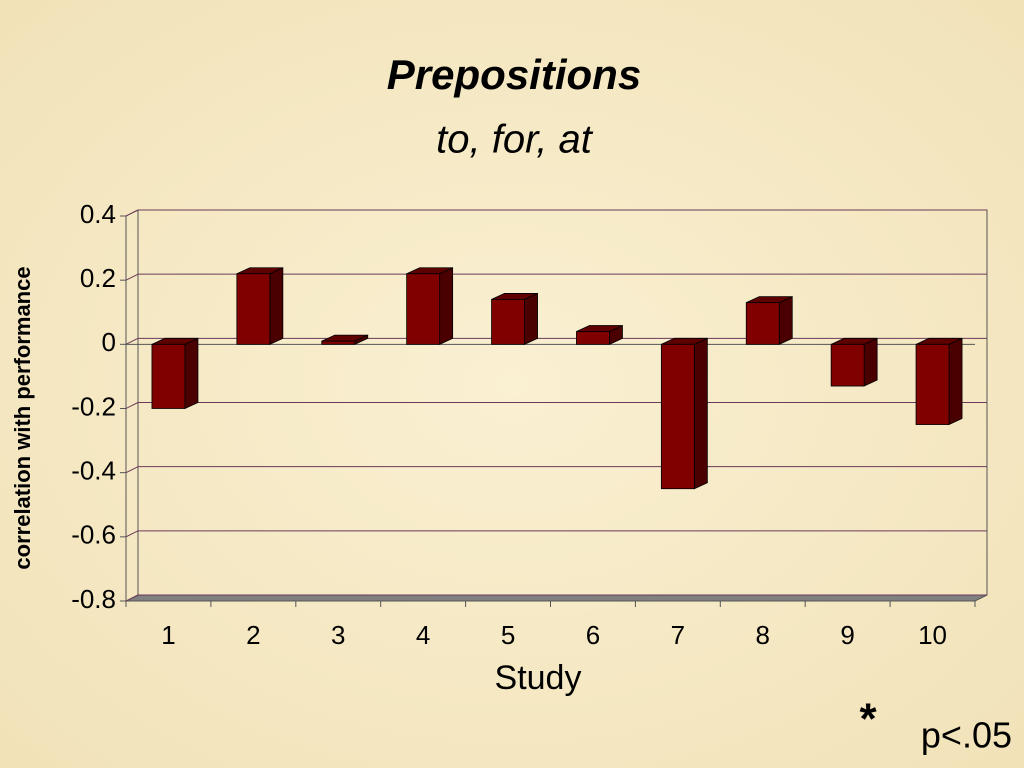 This screenshot has width=1024, height=768. Describe the element at coordinates (338, 635) in the screenshot. I see `x-tick-label: 3` at that location.